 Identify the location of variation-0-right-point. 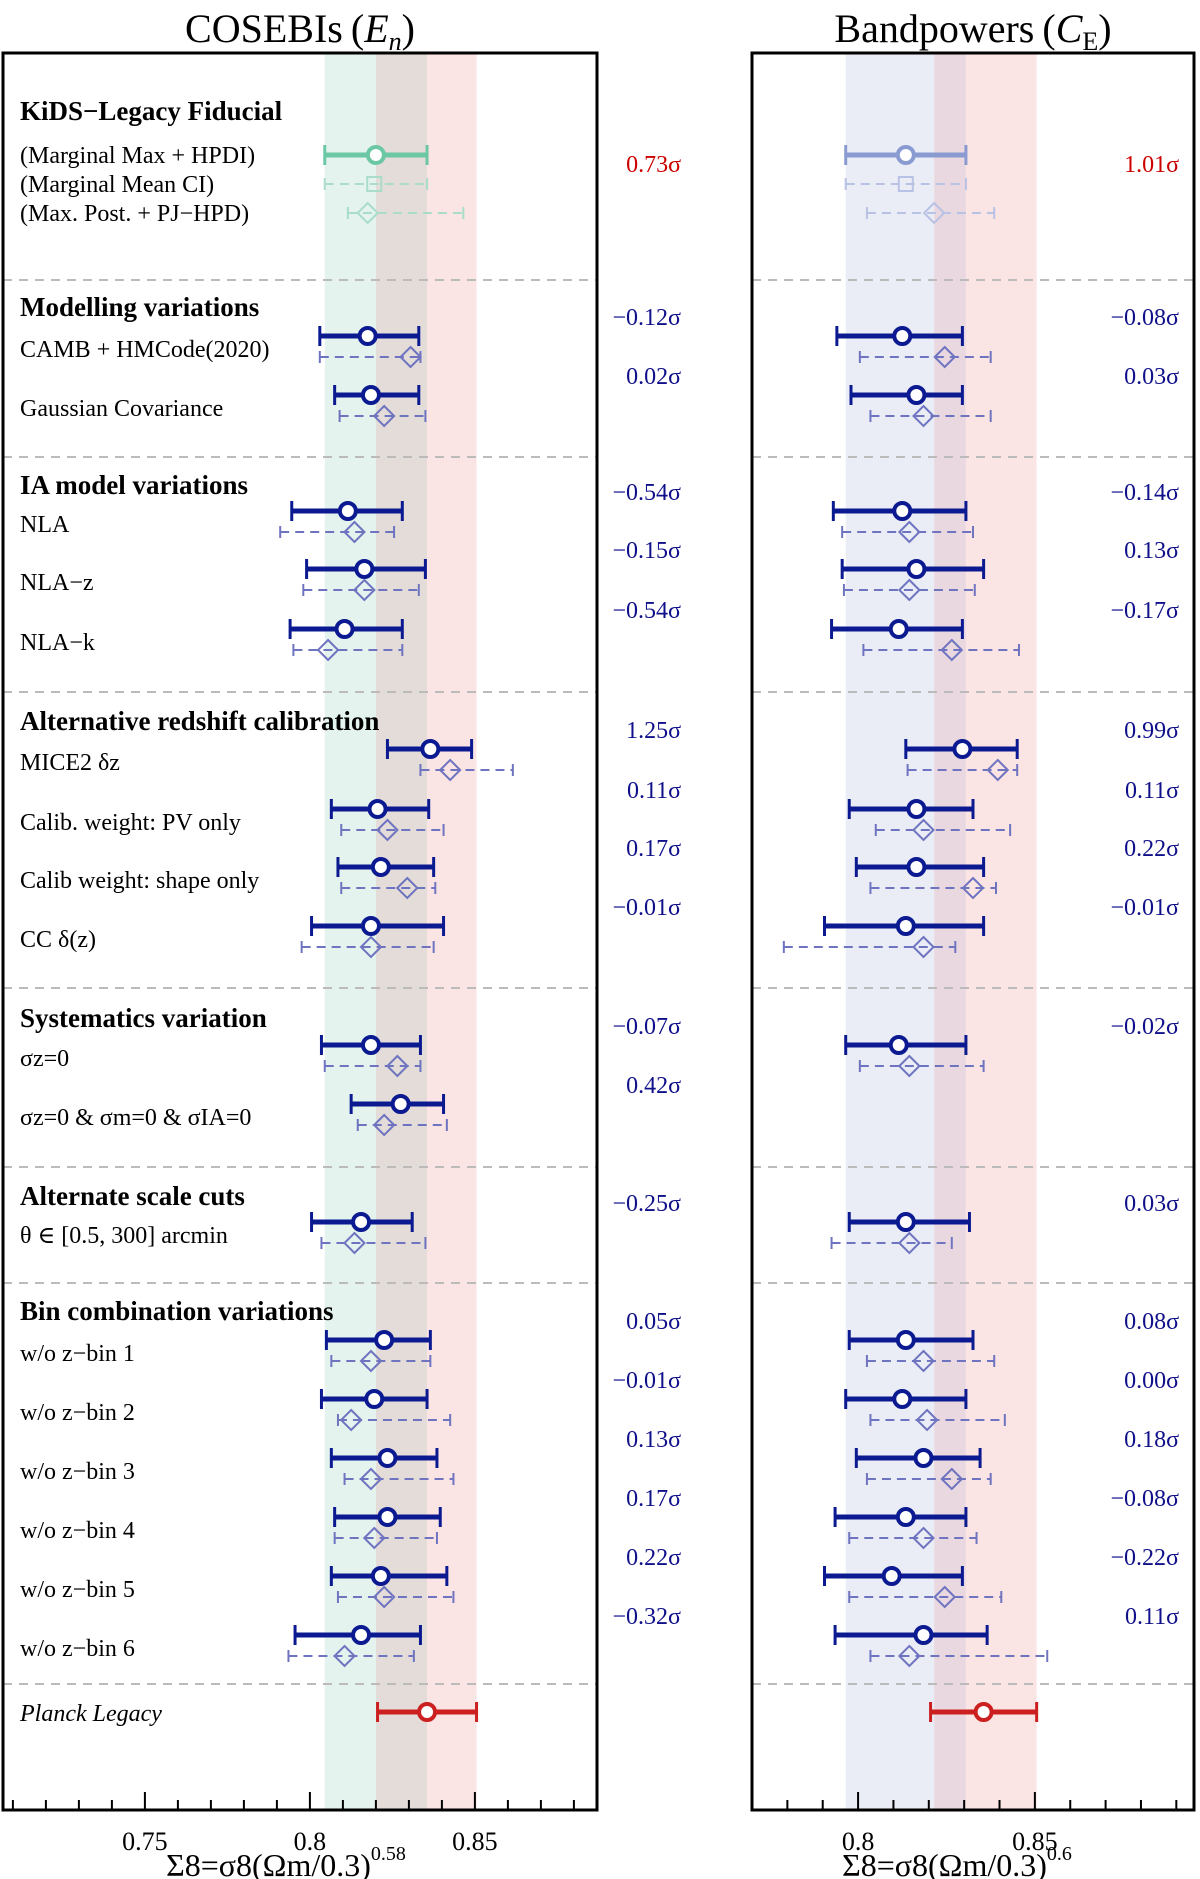
(902, 336).